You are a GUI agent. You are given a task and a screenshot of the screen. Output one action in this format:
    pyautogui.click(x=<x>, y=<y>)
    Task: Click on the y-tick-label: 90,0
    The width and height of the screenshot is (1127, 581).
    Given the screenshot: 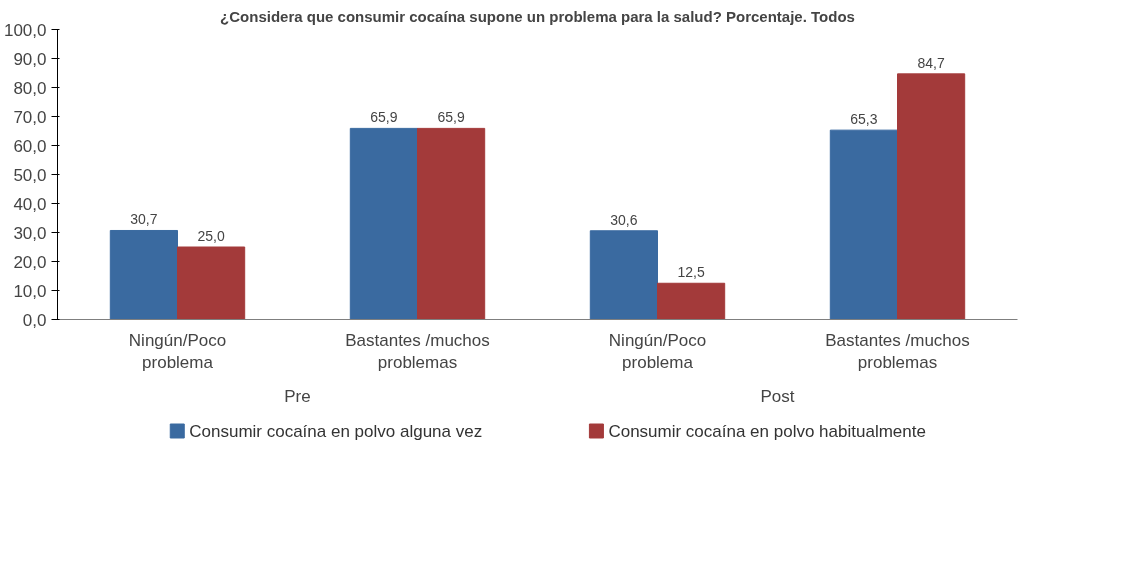 What is the action you would take?
    pyautogui.click(x=30, y=59)
    